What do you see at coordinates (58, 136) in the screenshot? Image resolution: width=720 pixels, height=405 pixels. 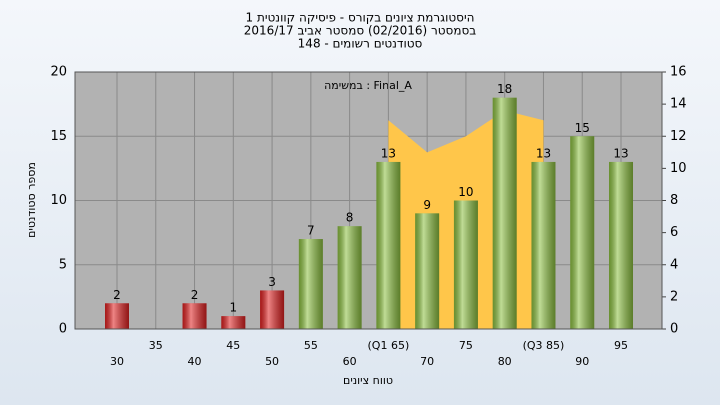 I see `y-tick-label: 15` at bounding box center [58, 136].